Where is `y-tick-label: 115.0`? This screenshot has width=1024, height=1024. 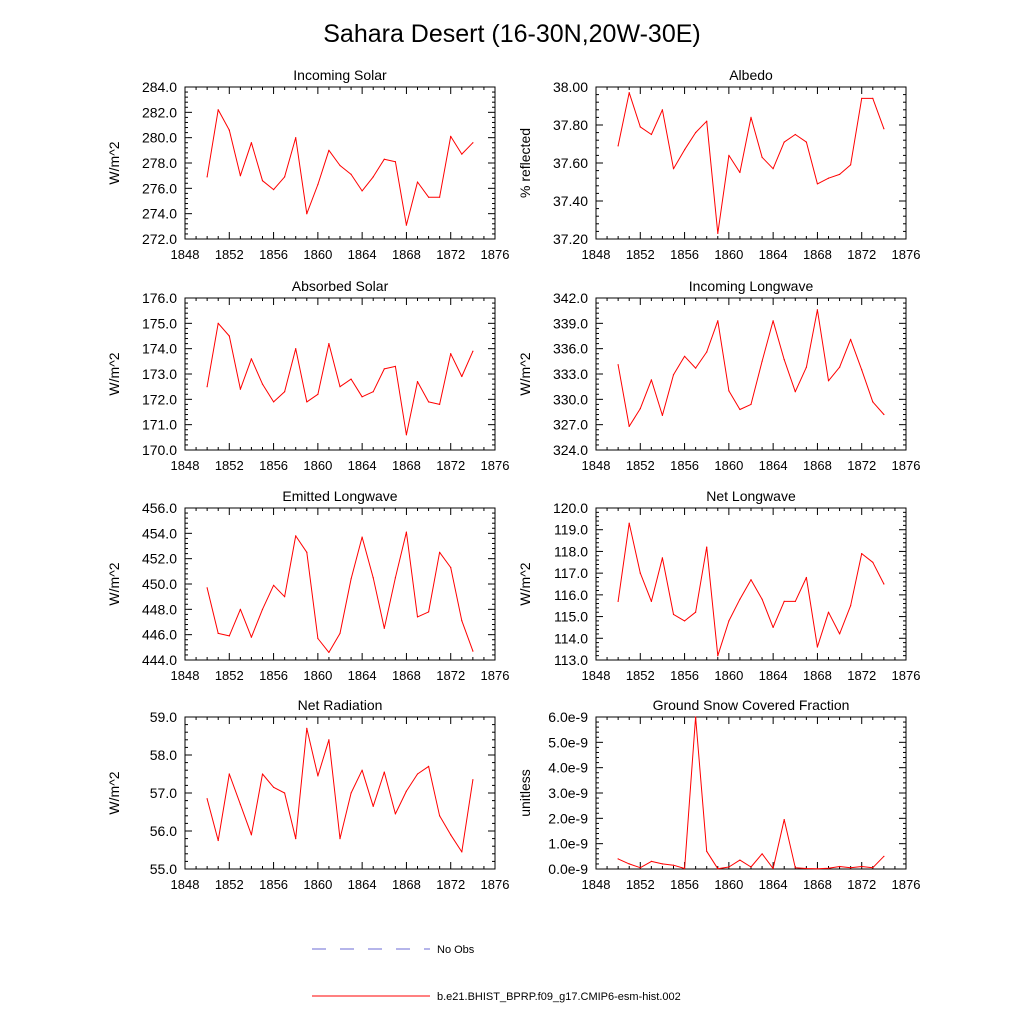
y-tick-label: 115.0 is located at coordinates (571, 617).